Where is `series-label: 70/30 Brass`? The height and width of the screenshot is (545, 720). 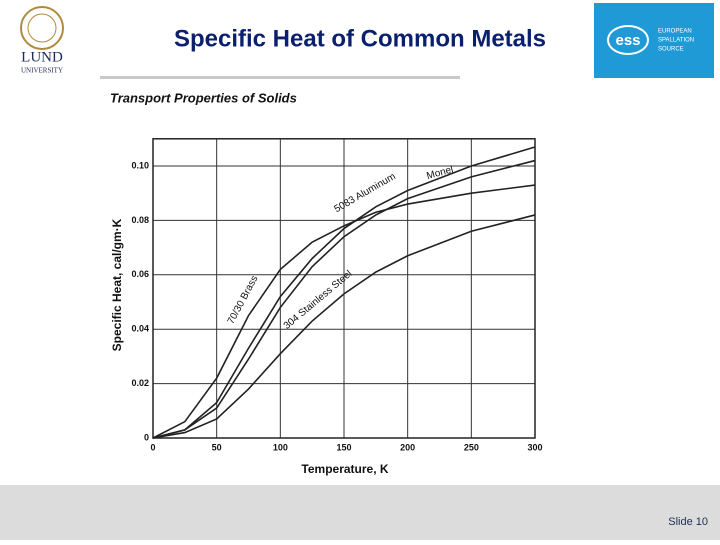
series-label: 70/30 Brass is located at coordinates (243, 300).